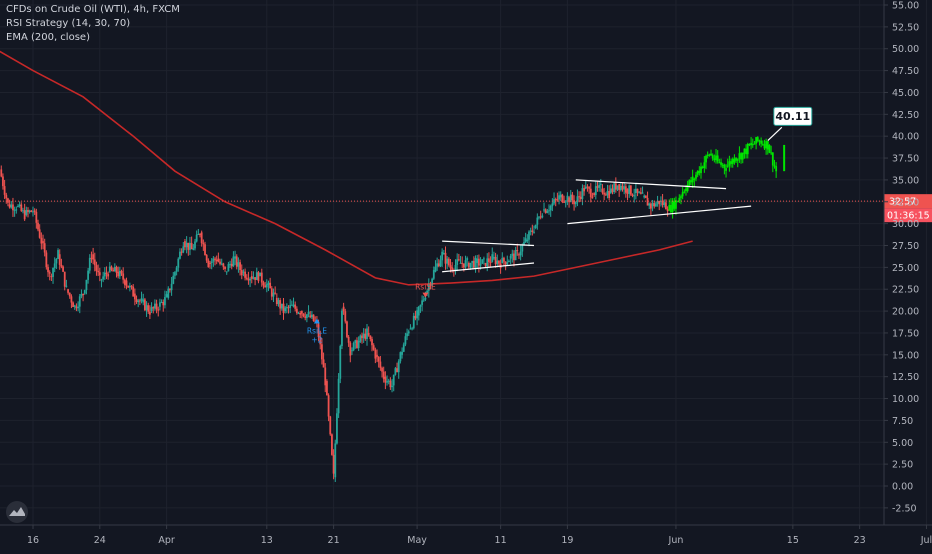 This screenshot has height=554, width=932. Describe the element at coordinates (905, 290) in the screenshot. I see `price-tick-label: 22.50` at that location.